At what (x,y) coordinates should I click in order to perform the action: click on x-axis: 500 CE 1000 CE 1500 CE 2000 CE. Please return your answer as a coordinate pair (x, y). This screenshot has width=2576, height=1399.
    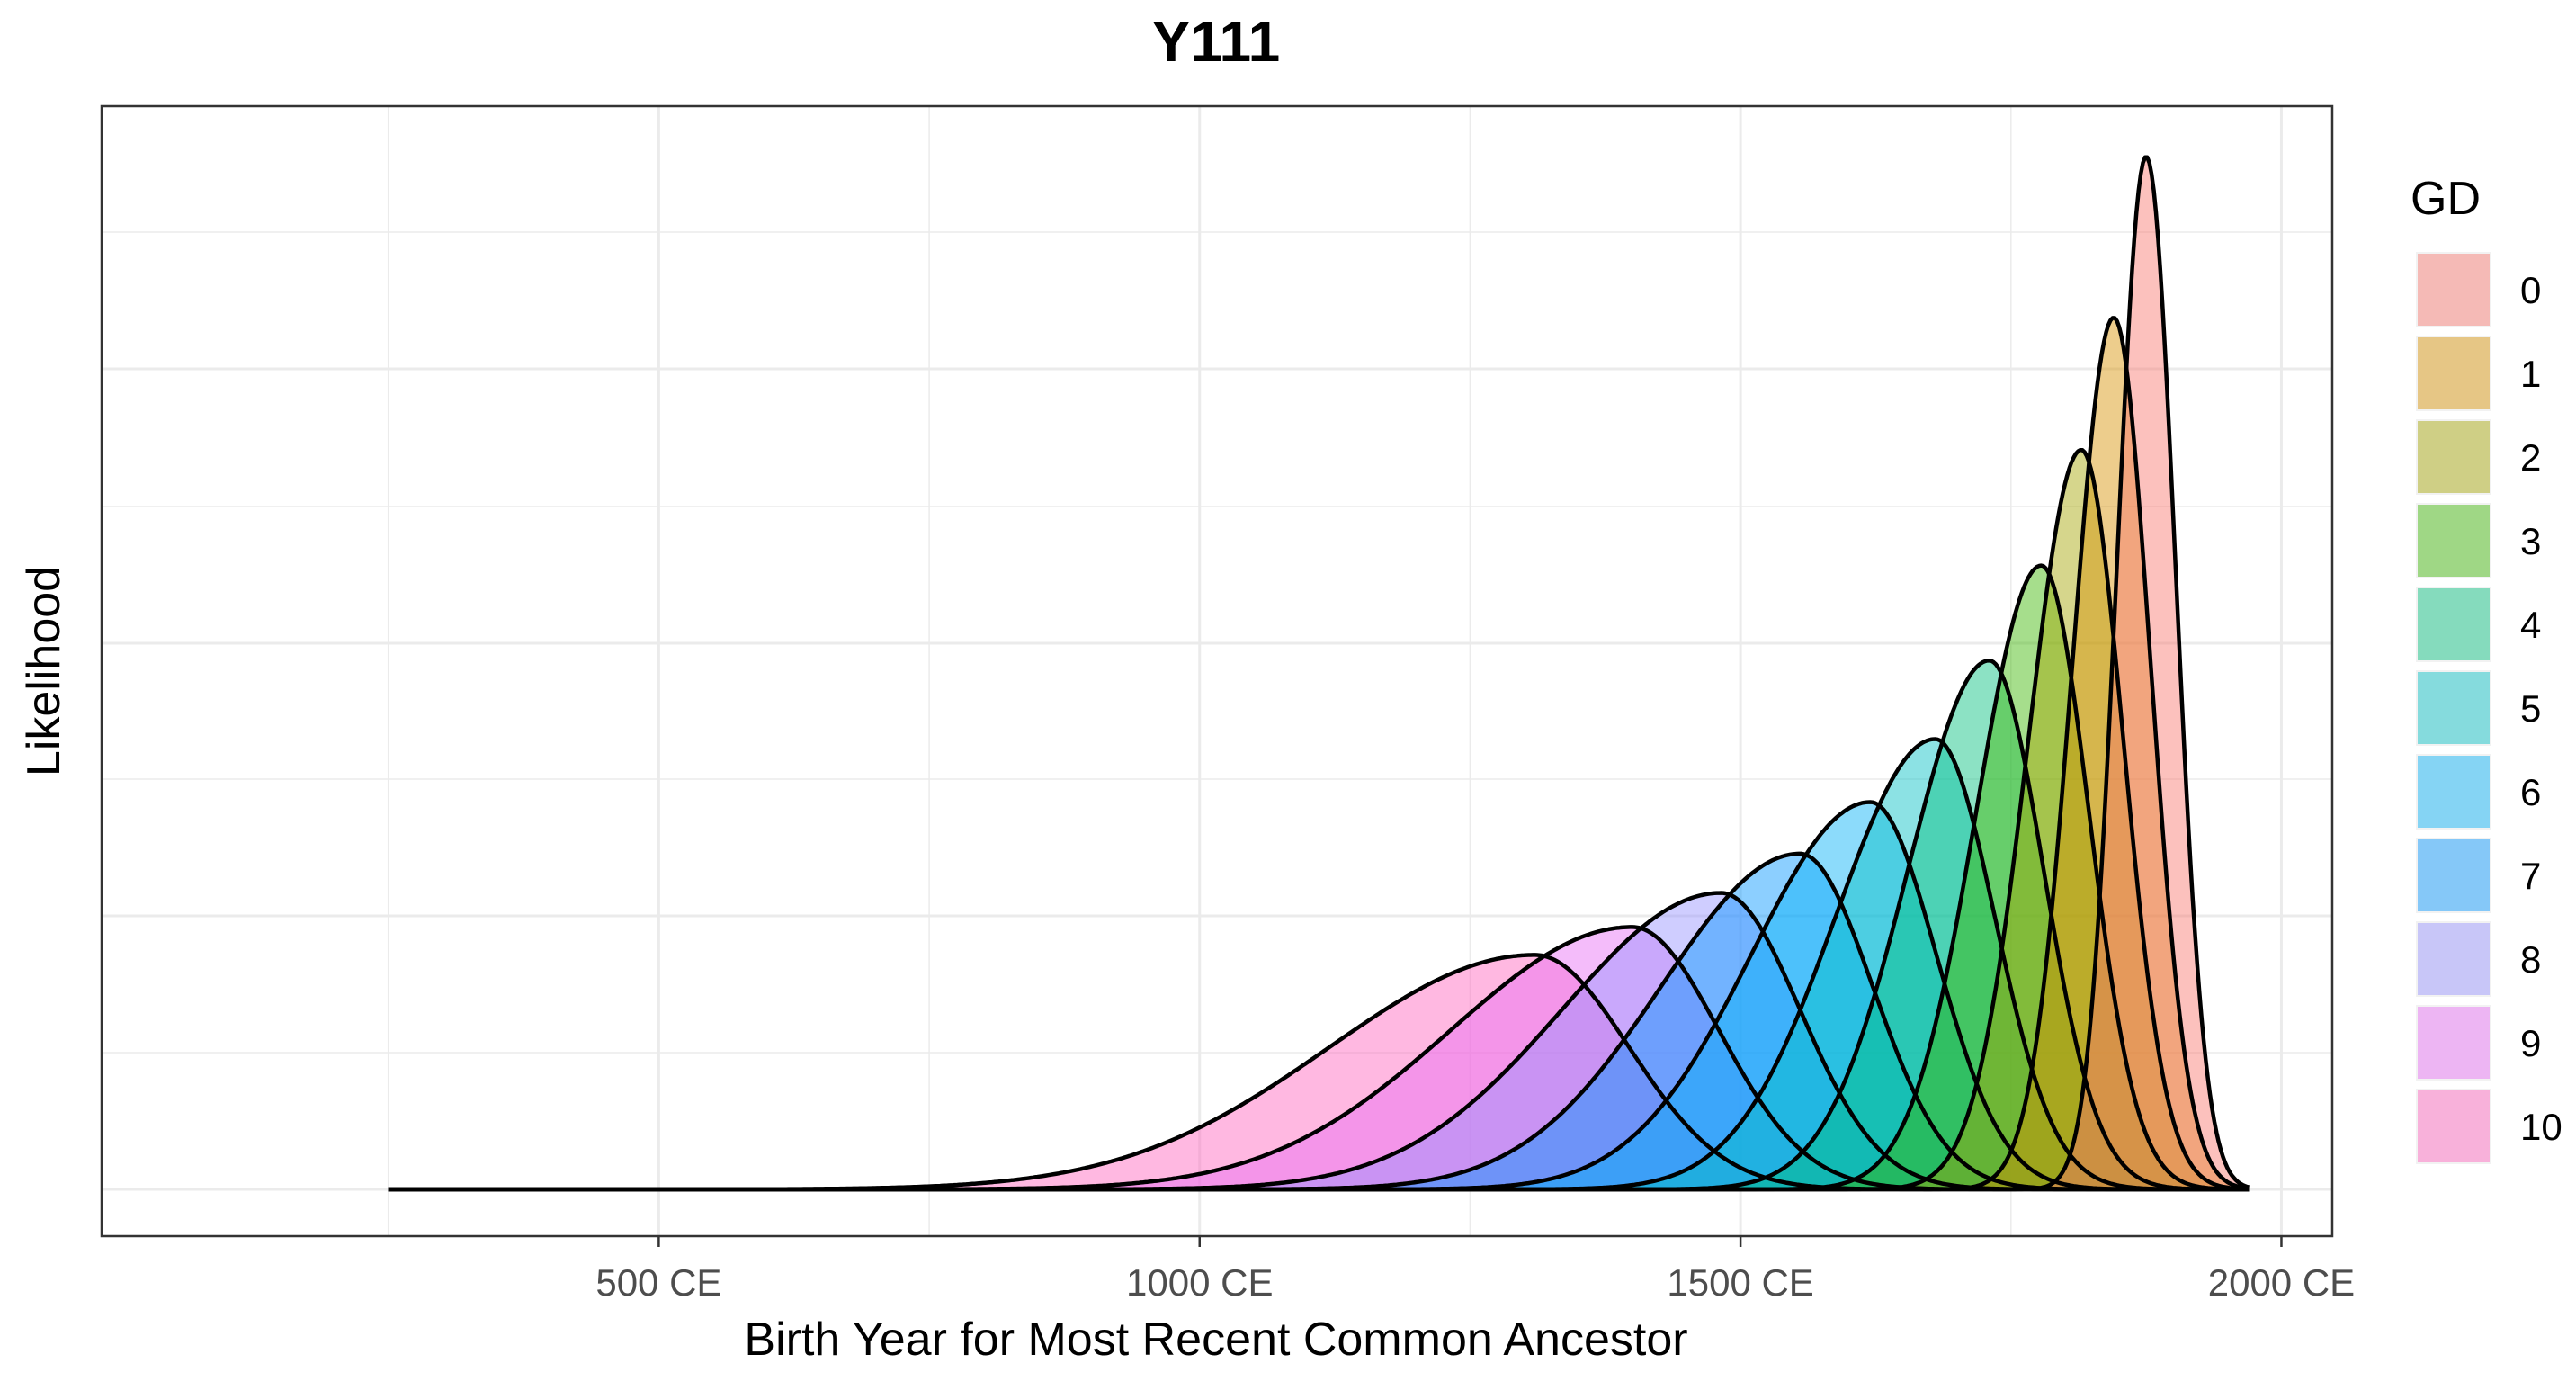
    Looking at the image, I should click on (1475, 1270).